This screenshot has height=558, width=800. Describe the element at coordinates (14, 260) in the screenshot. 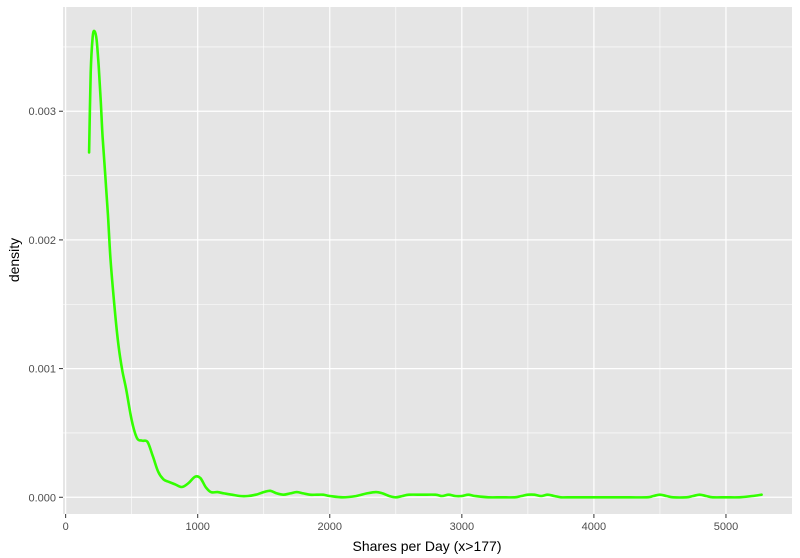

I see `y-axis-title: density` at that location.